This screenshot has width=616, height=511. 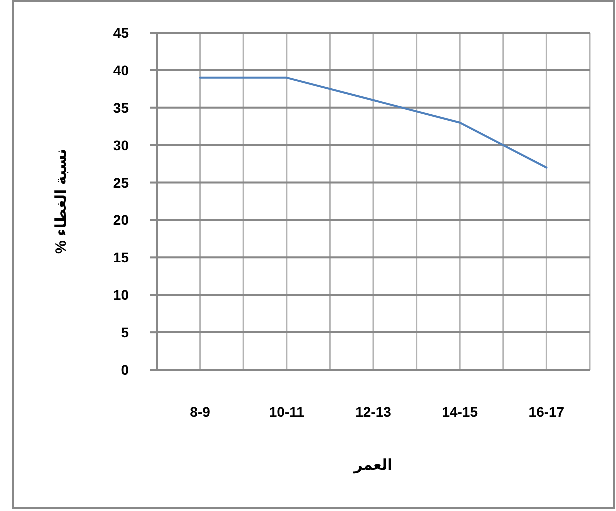 I want to click on y-tick-label: 0, so click(x=125, y=370).